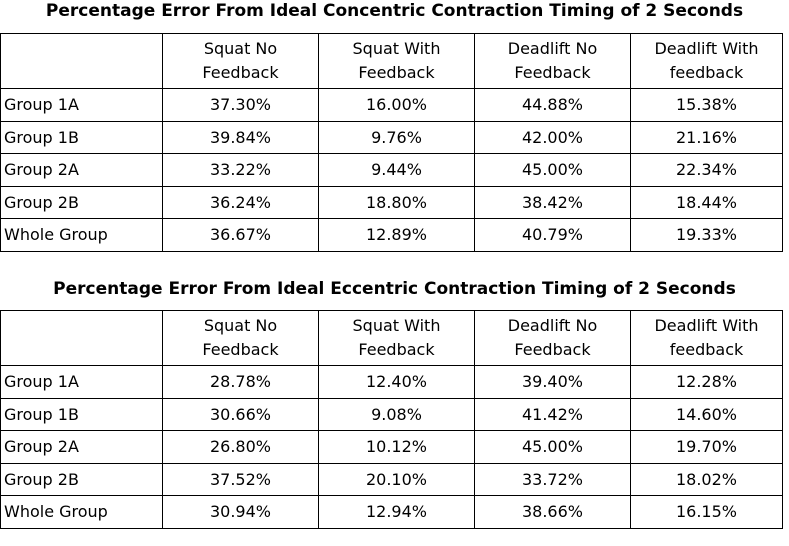 This screenshot has width=789, height=546. Describe the element at coordinates (396, 235) in the screenshot. I see `value-cell: 12.89%` at that location.